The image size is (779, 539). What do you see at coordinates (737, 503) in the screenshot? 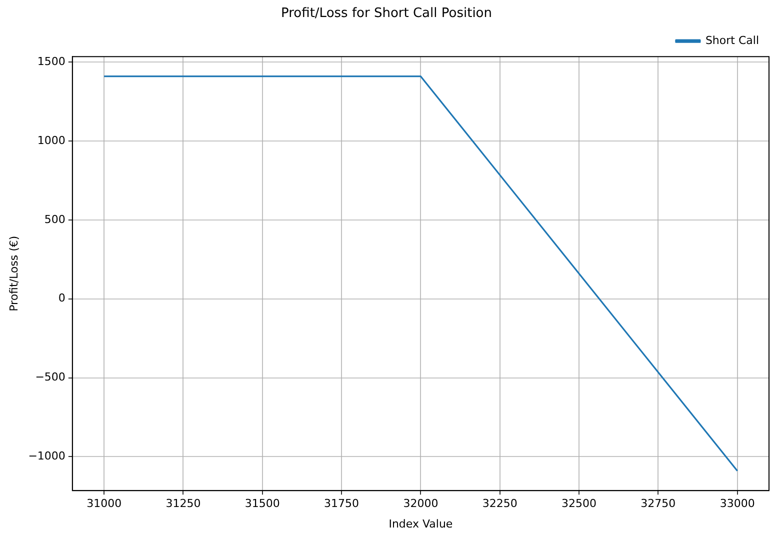
I see `x-tick-label: 33000` at bounding box center [737, 503].